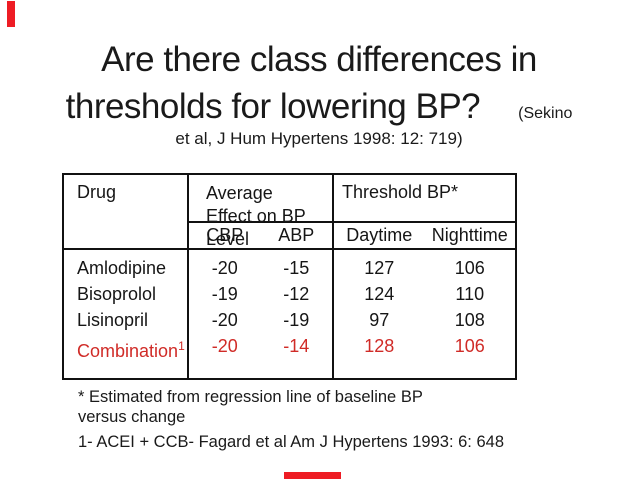 The width and height of the screenshot is (638, 479). What do you see at coordinates (11, 14) in the screenshot?
I see `top-accent-bar` at bounding box center [11, 14].